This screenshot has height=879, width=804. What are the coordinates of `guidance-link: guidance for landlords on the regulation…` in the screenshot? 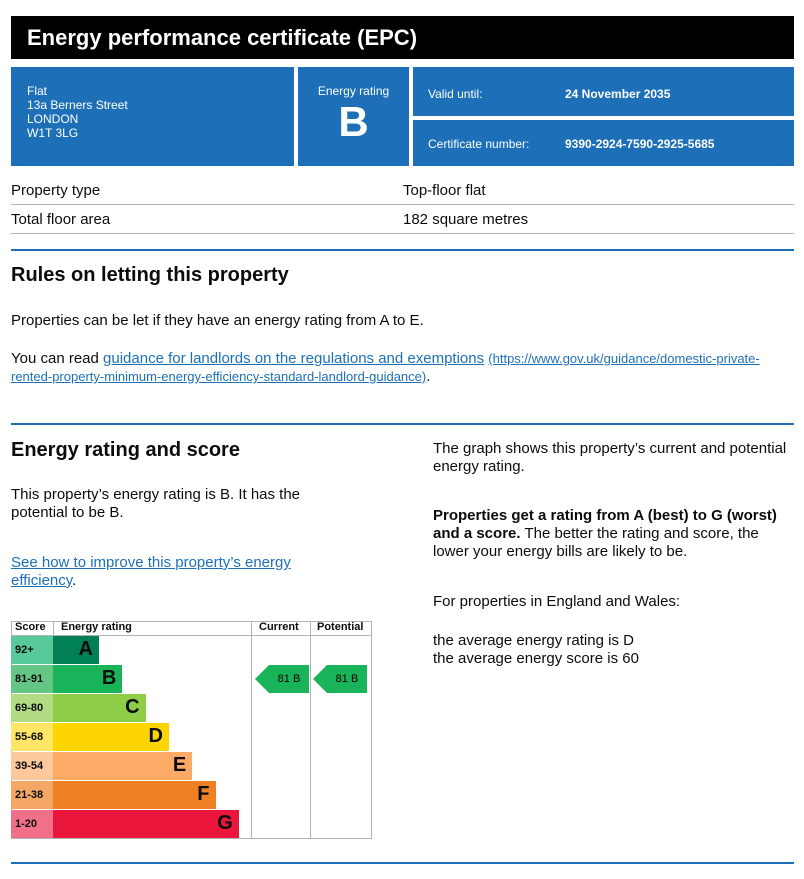 It's located at (294, 358).